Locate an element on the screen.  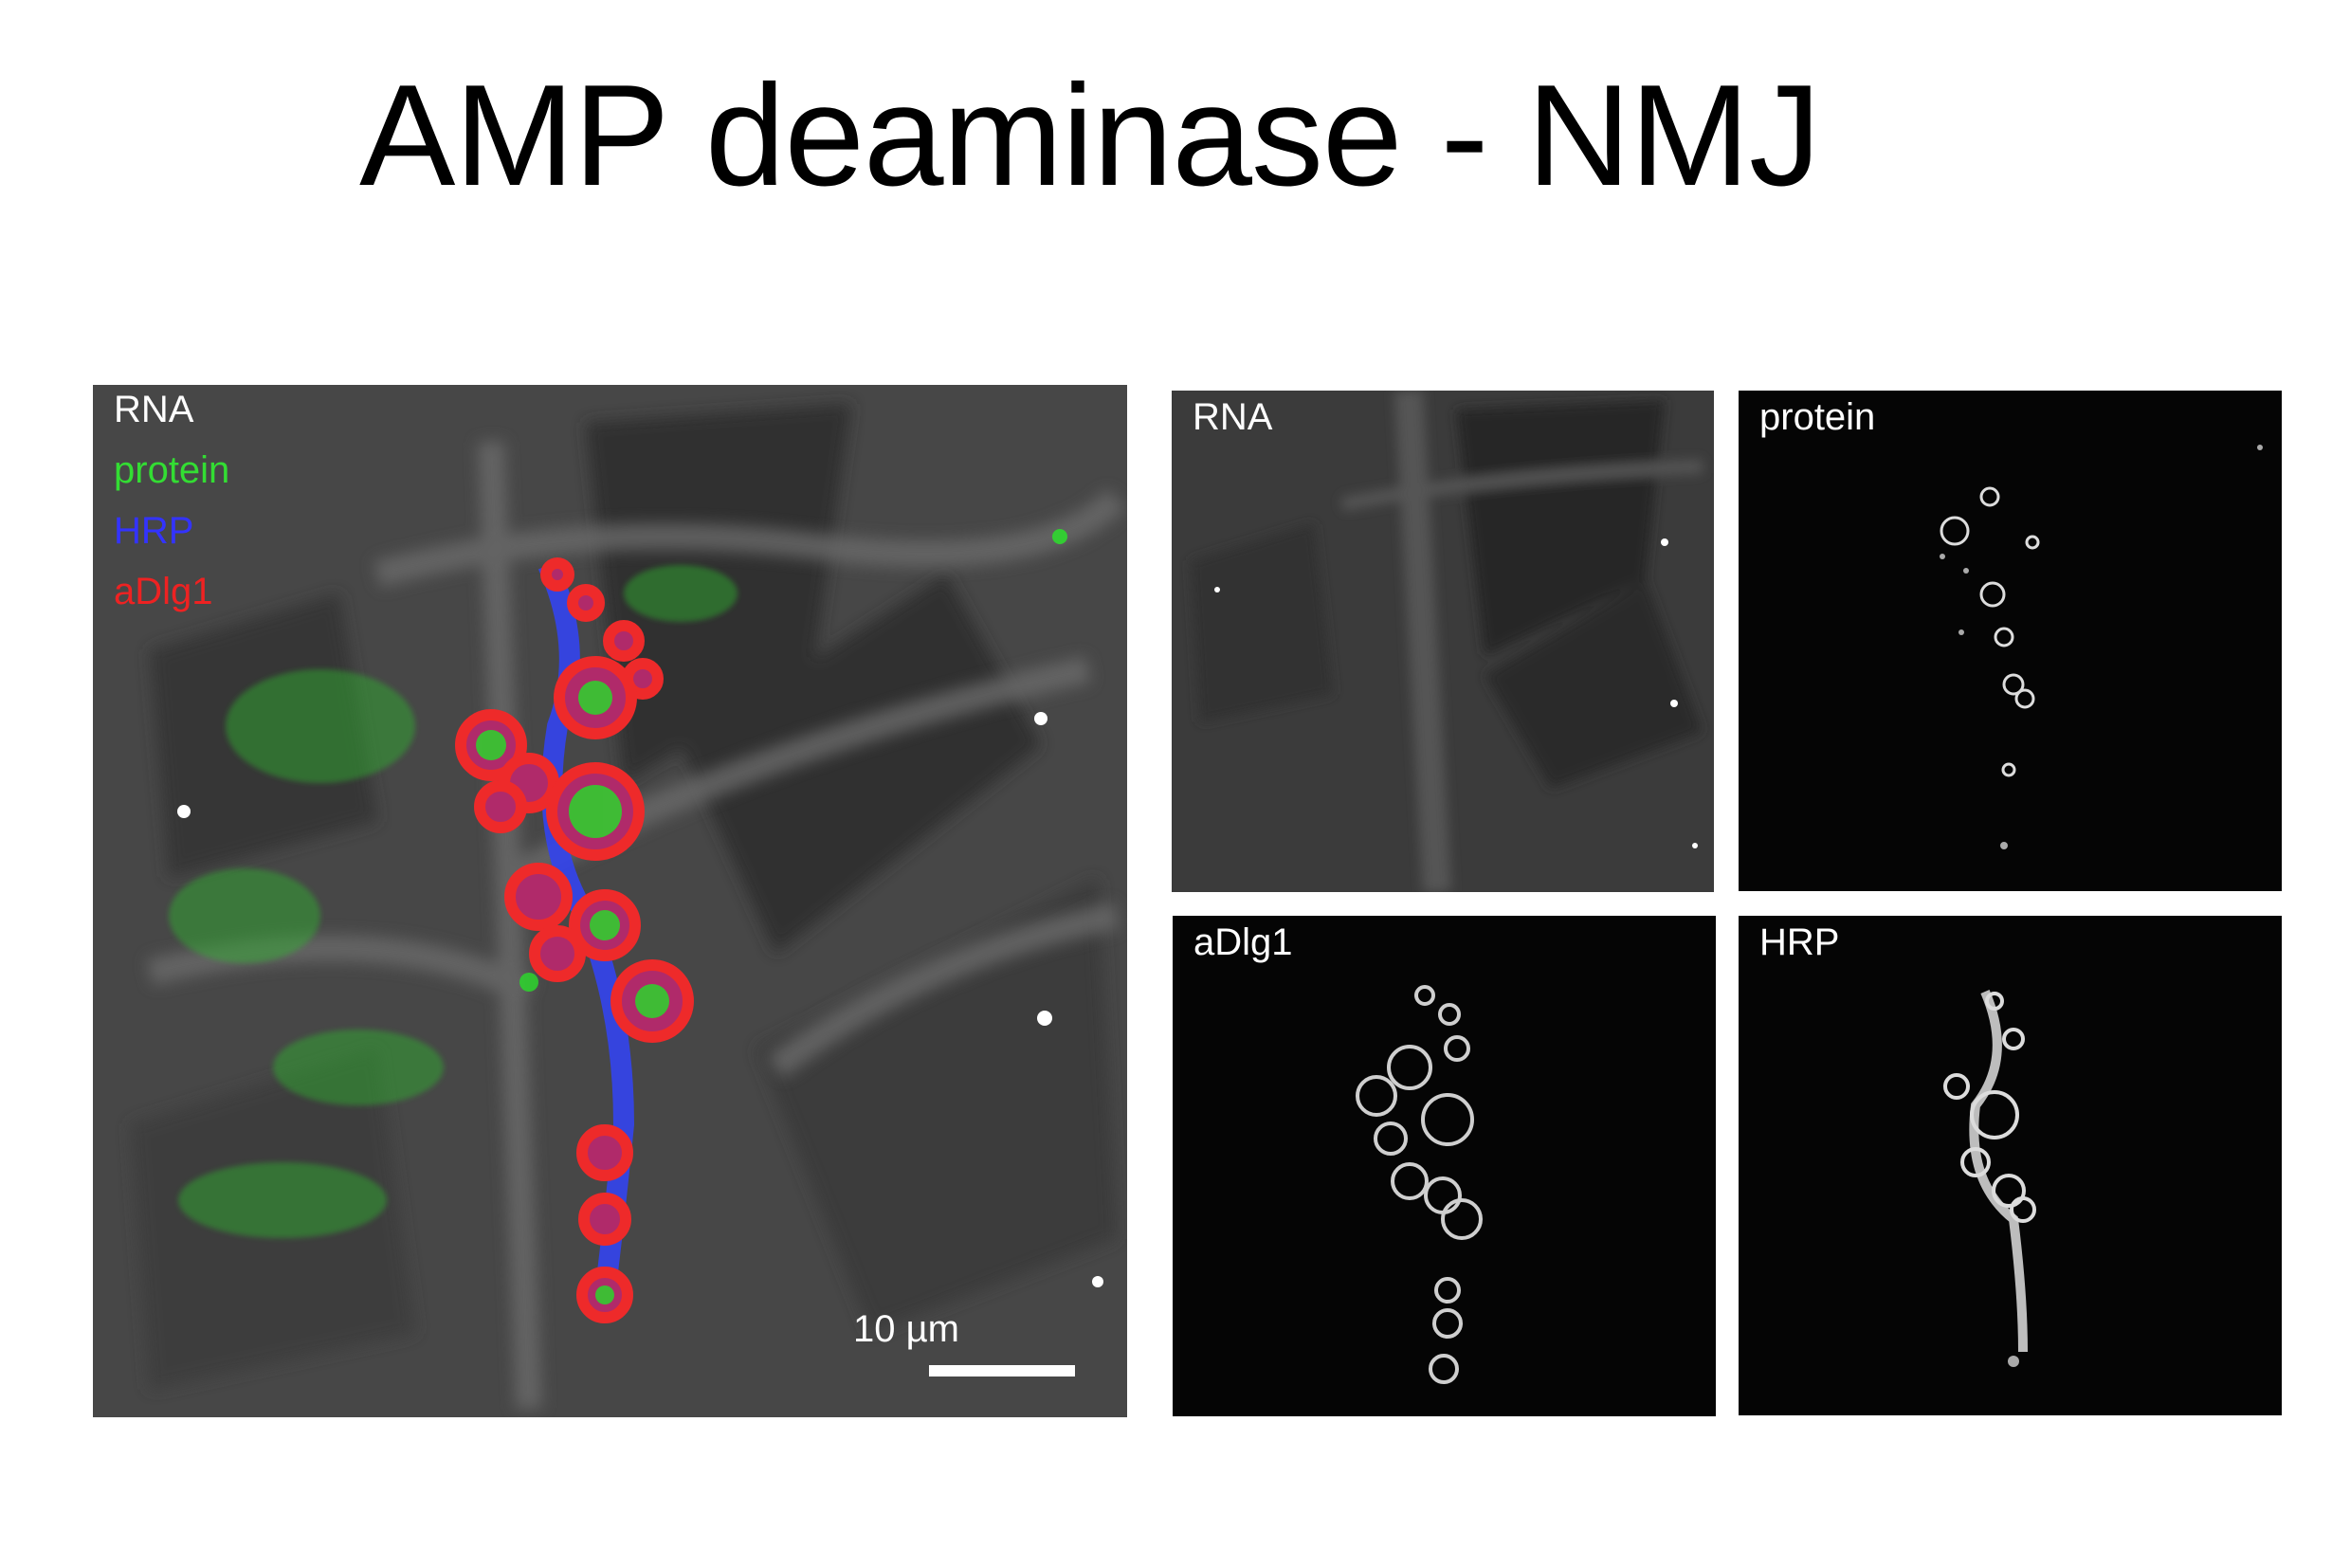
protein-channel-panel: protein is located at coordinates (2011, 641).